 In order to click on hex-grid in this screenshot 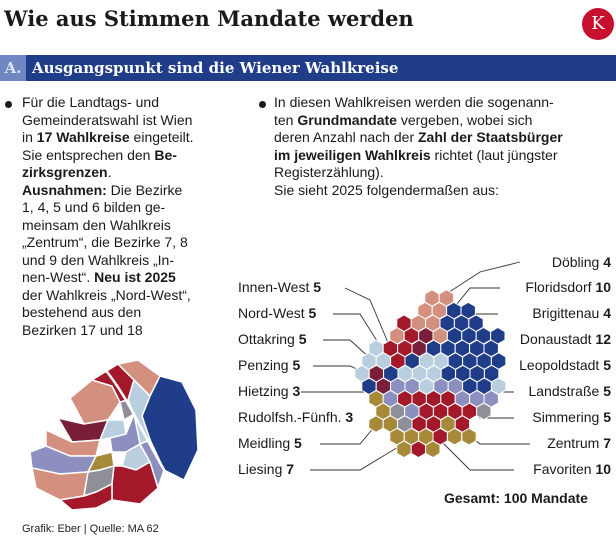, I will do `click(430, 374)`.